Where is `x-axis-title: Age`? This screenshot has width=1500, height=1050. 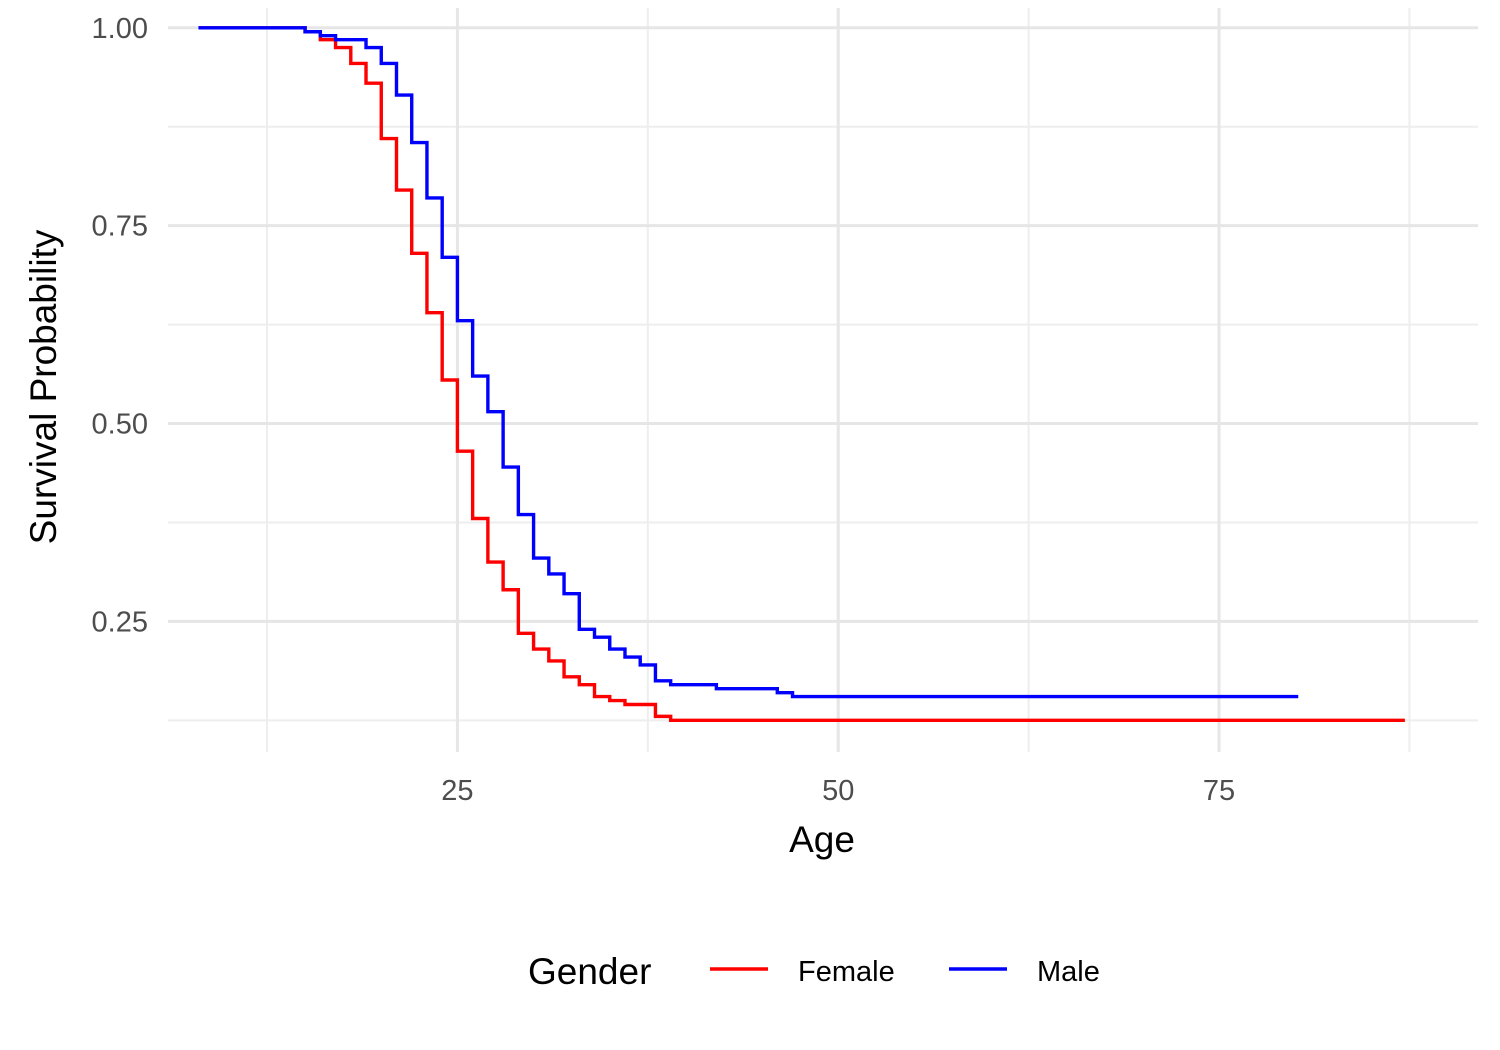 x-axis-title: Age is located at coordinates (822, 839).